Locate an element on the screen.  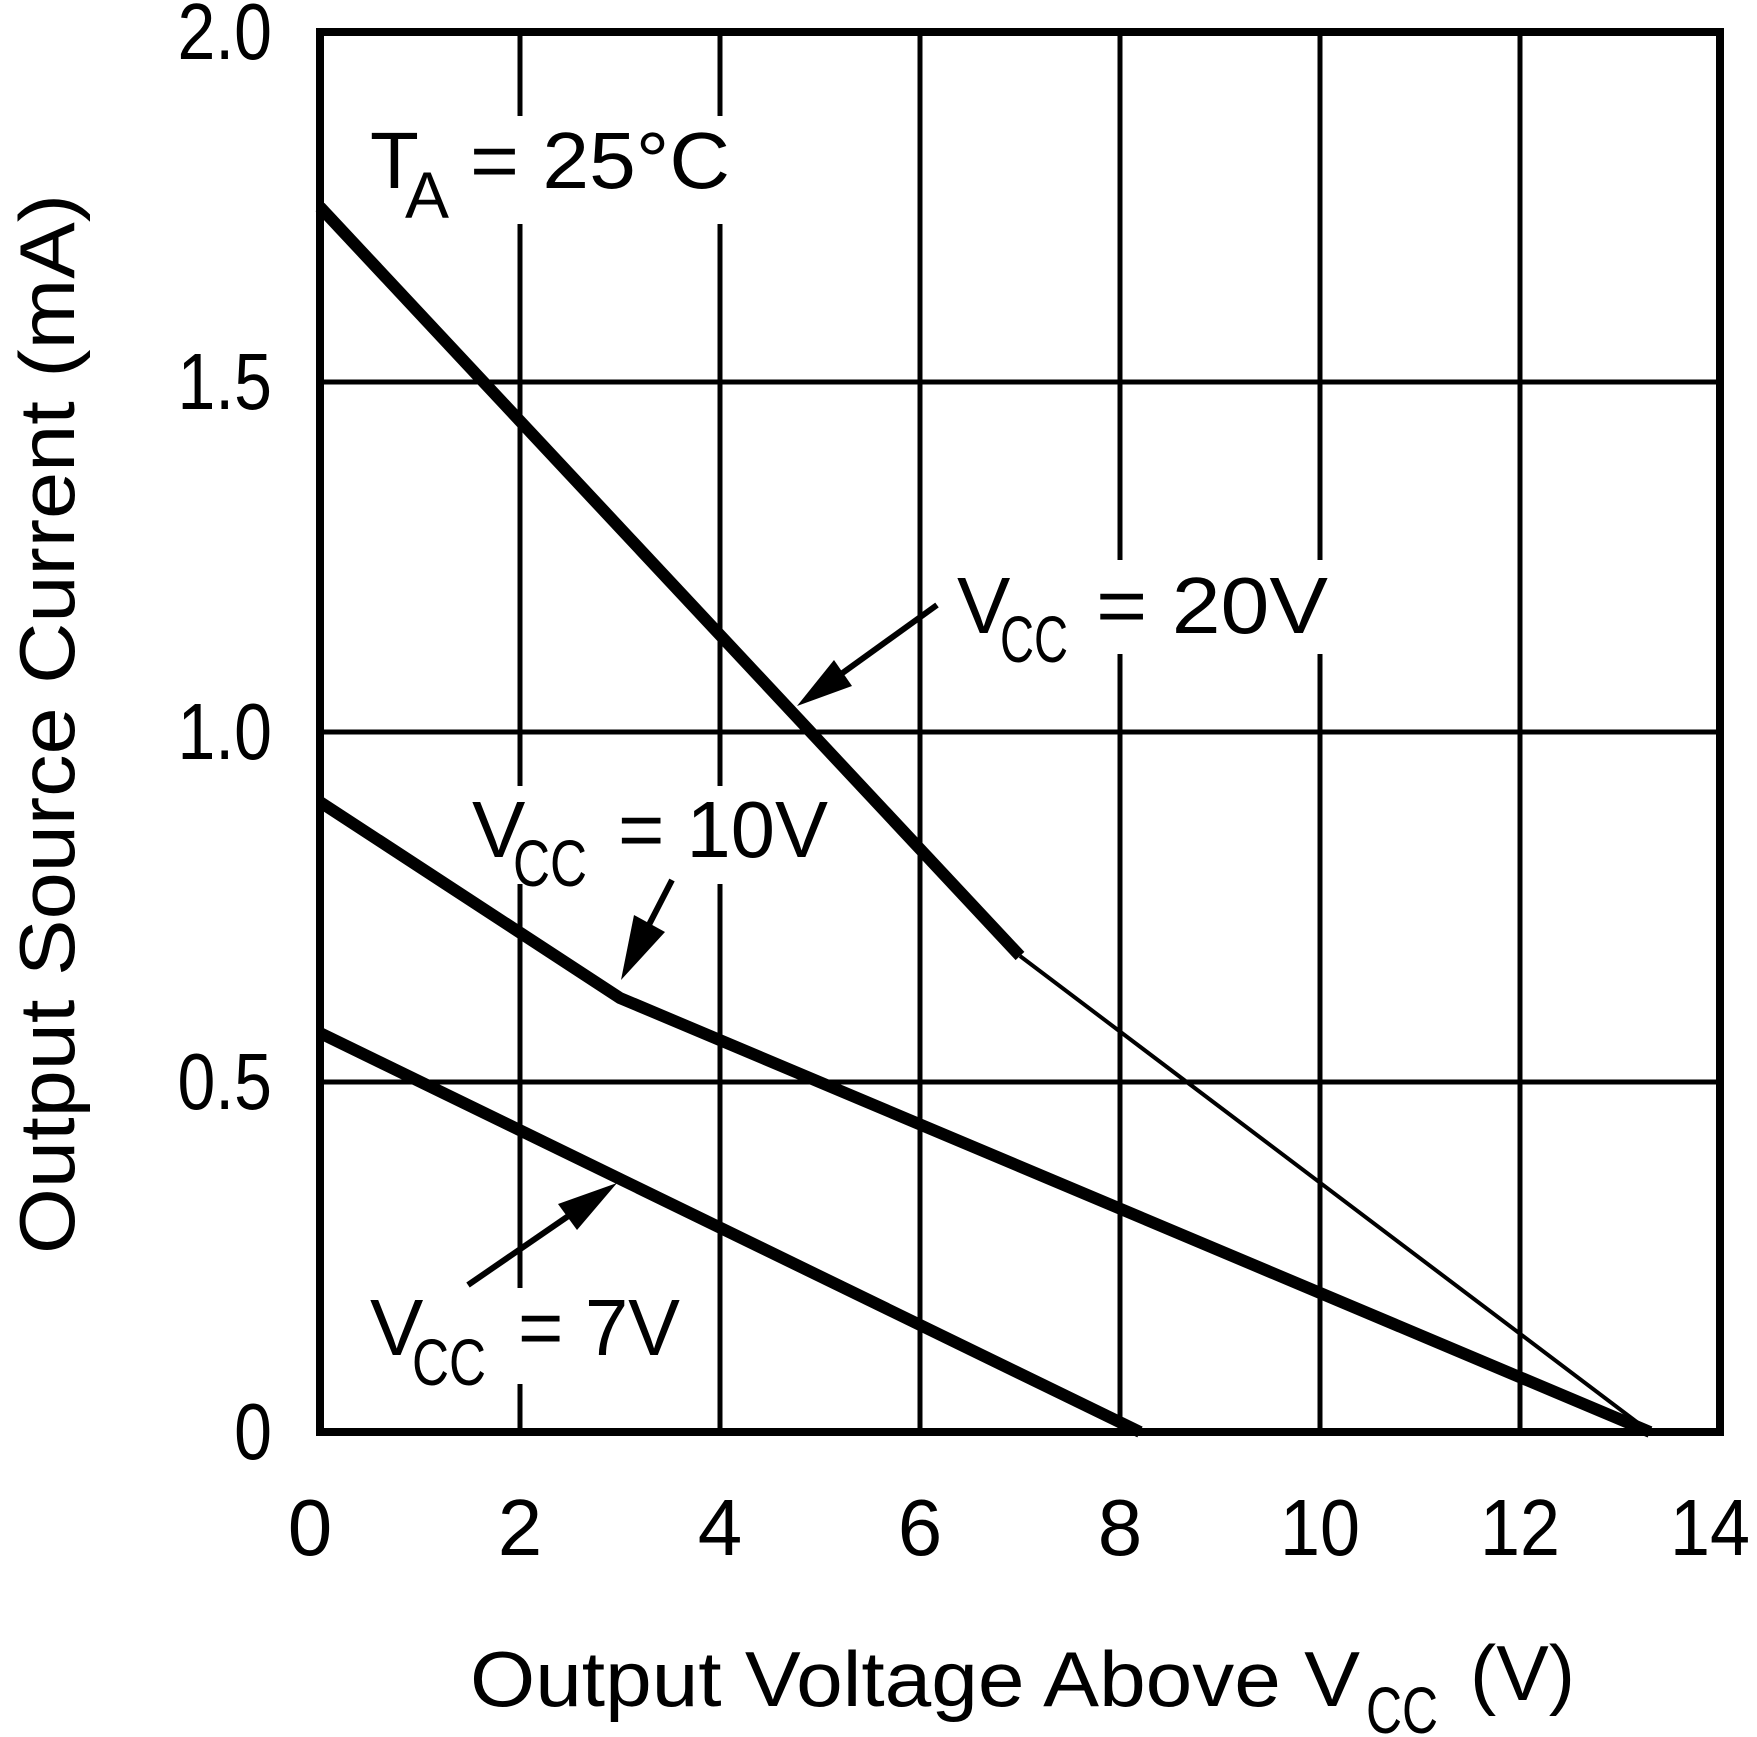
annotation-ta-sub: A is located at coordinates (427, 195).